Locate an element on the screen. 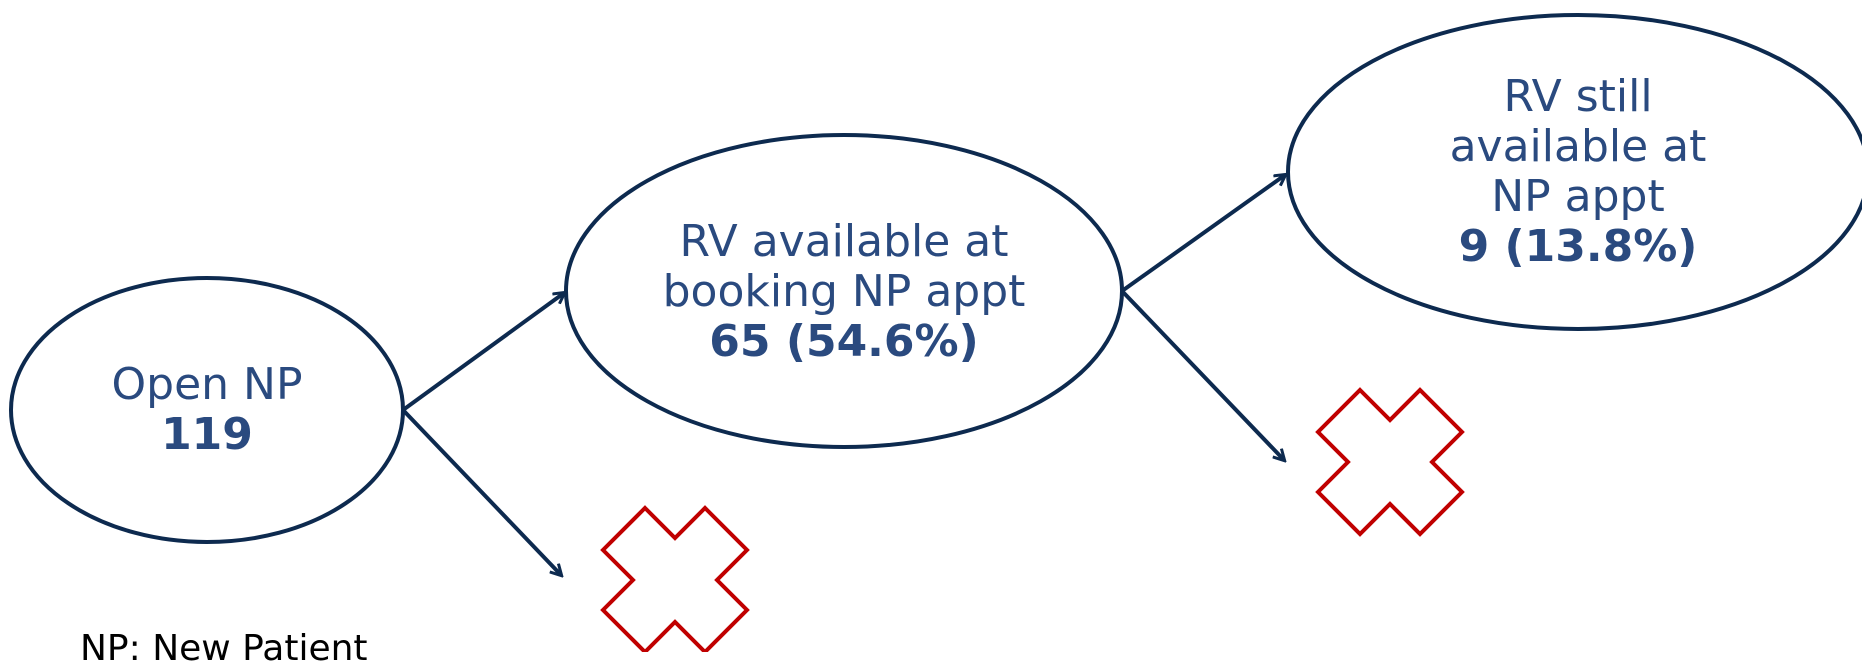 The image size is (1862, 669). node-rv-available-booking-label-line-1: RV available at is located at coordinates (844, 241).